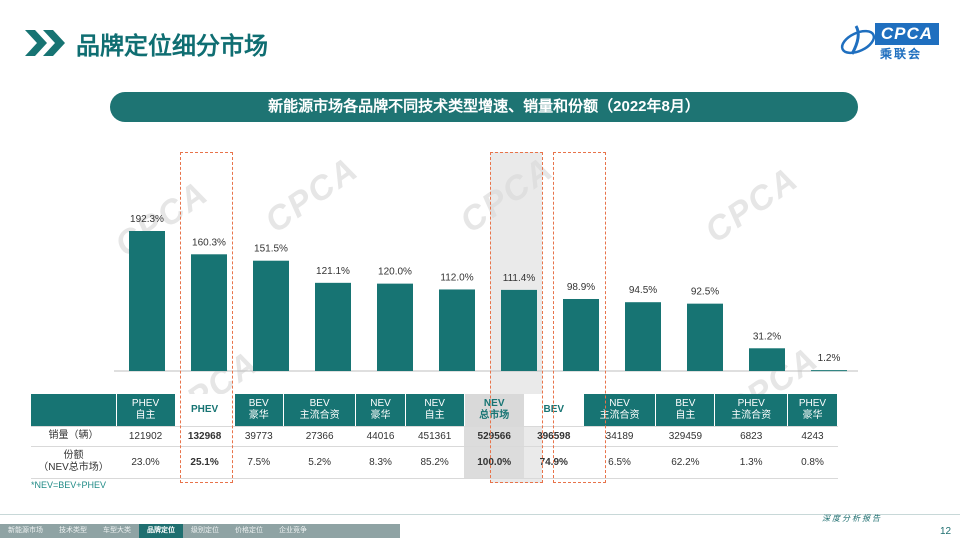 This screenshot has height=540, width=960. Describe the element at coordinates (319, 436) in the screenshot. I see `table-cell: 27366` at that location.